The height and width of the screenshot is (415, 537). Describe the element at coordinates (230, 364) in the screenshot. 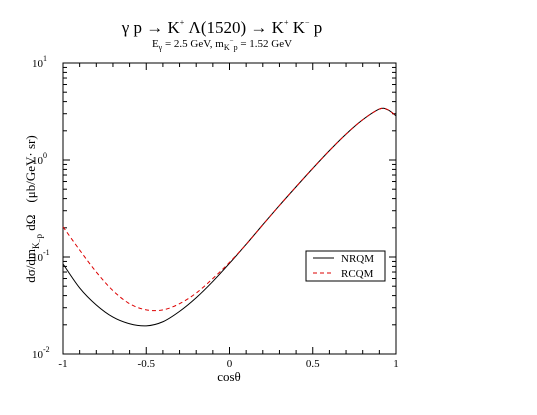

I see `x-tick-label-2: 0` at that location.